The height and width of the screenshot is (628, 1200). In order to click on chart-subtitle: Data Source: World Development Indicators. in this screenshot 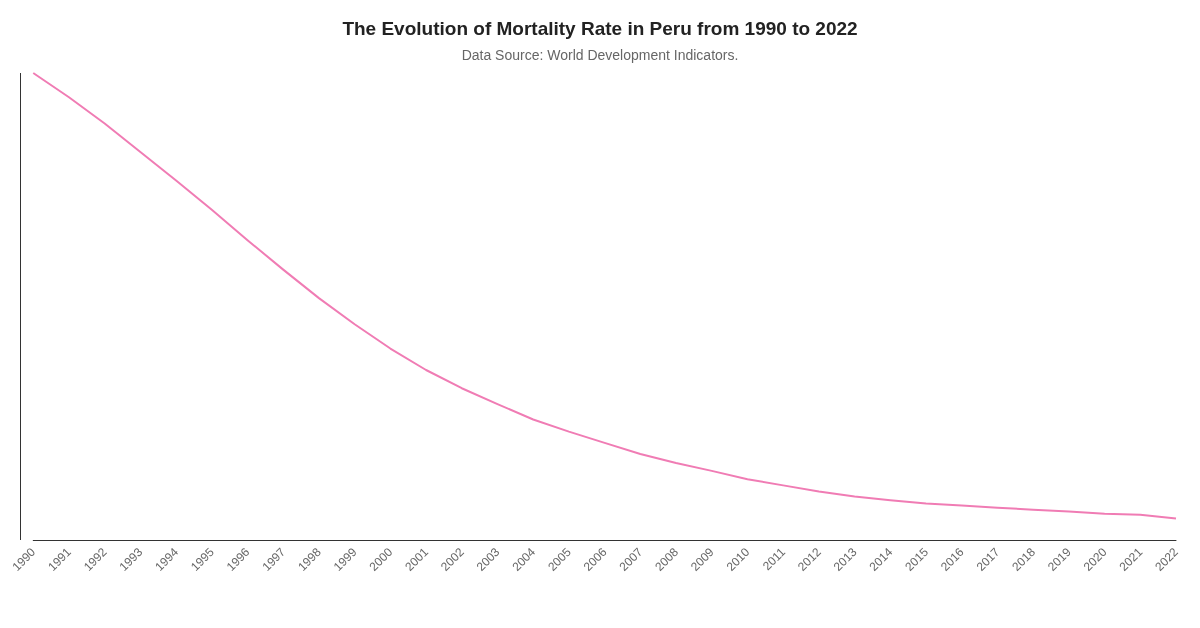, I will do `click(600, 55)`.